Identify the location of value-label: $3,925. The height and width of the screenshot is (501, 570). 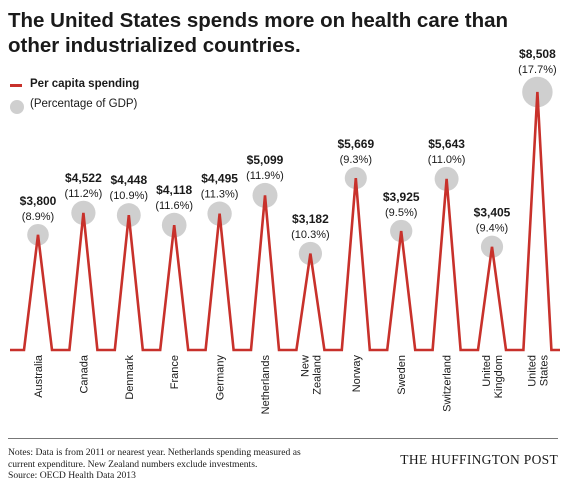
(401, 197).